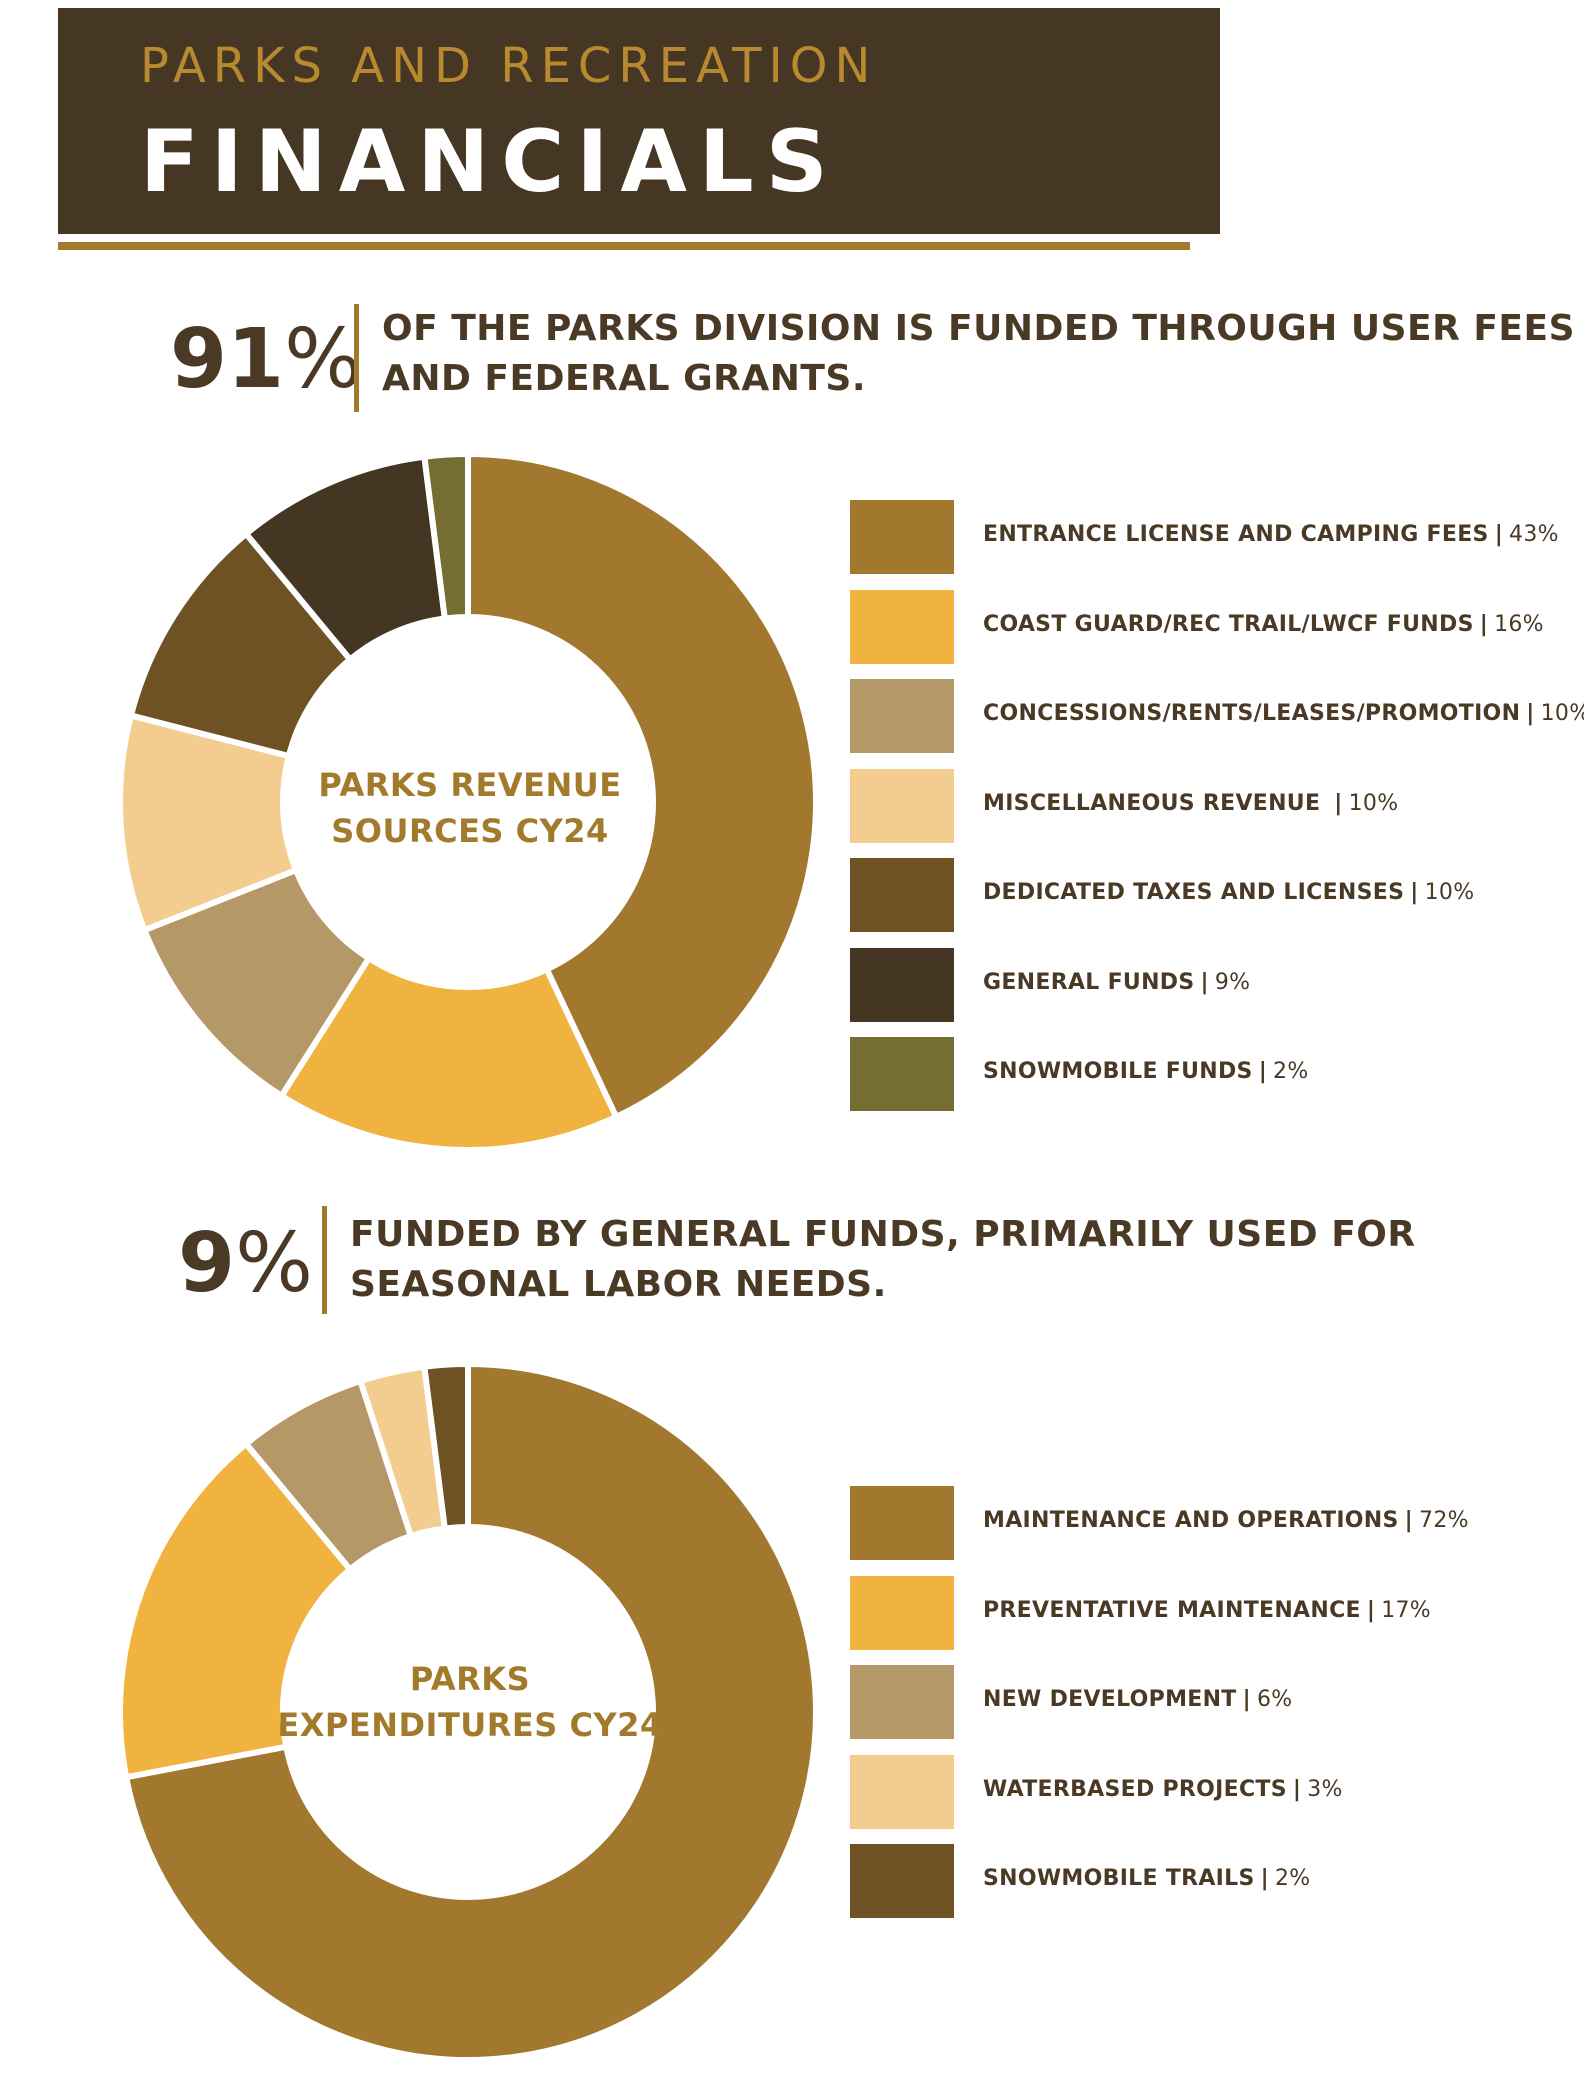 This screenshot has width=1584, height=2097. I want to click on stat2-value: 9%, so click(245, 1263).